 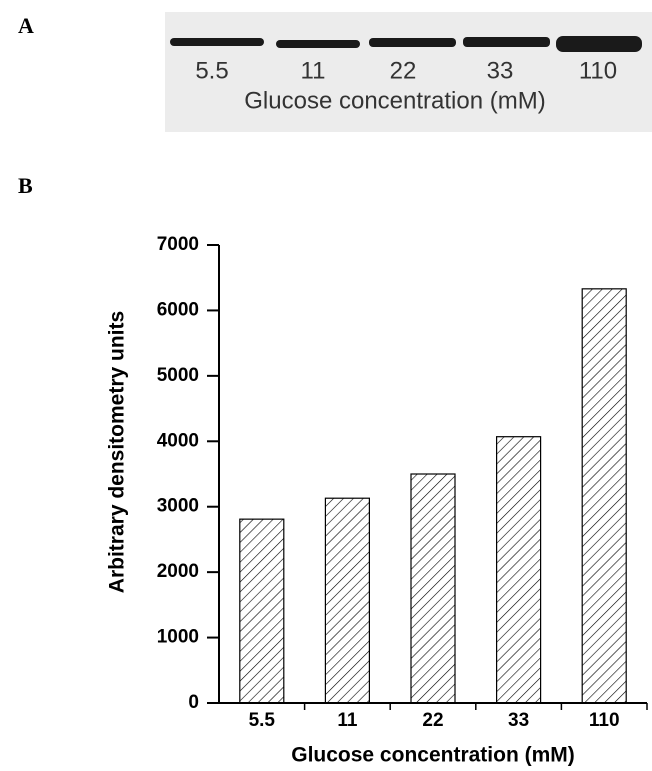 I want to click on lane-label: 5.5, so click(x=211, y=70).